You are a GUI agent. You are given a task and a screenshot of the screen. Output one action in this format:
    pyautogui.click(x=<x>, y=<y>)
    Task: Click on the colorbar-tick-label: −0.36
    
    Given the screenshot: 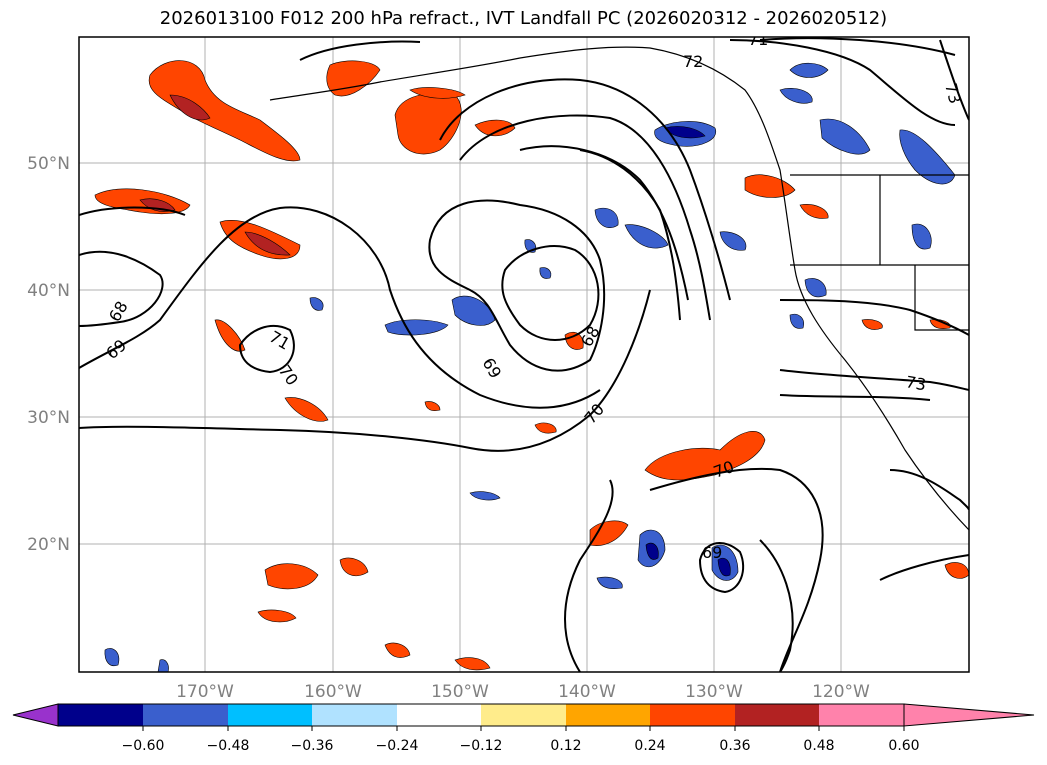 What is the action you would take?
    pyautogui.click(x=312, y=746)
    